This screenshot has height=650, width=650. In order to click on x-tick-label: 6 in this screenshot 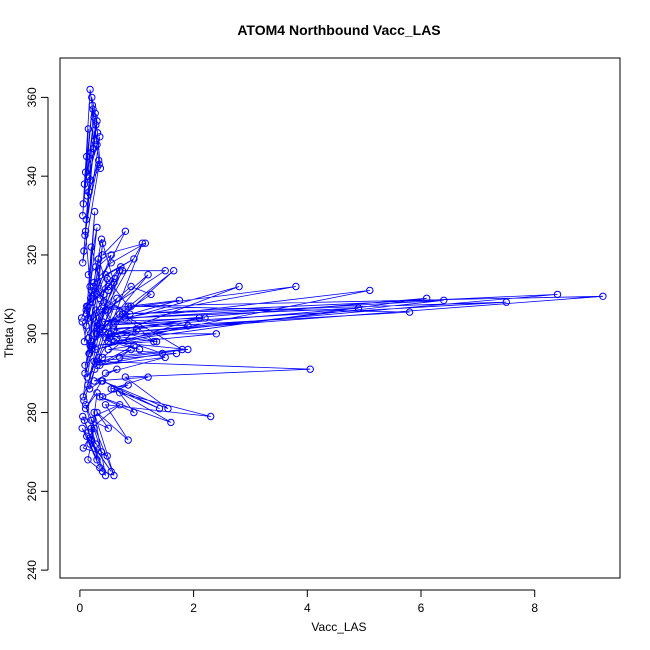, I will do `click(421, 608)`.